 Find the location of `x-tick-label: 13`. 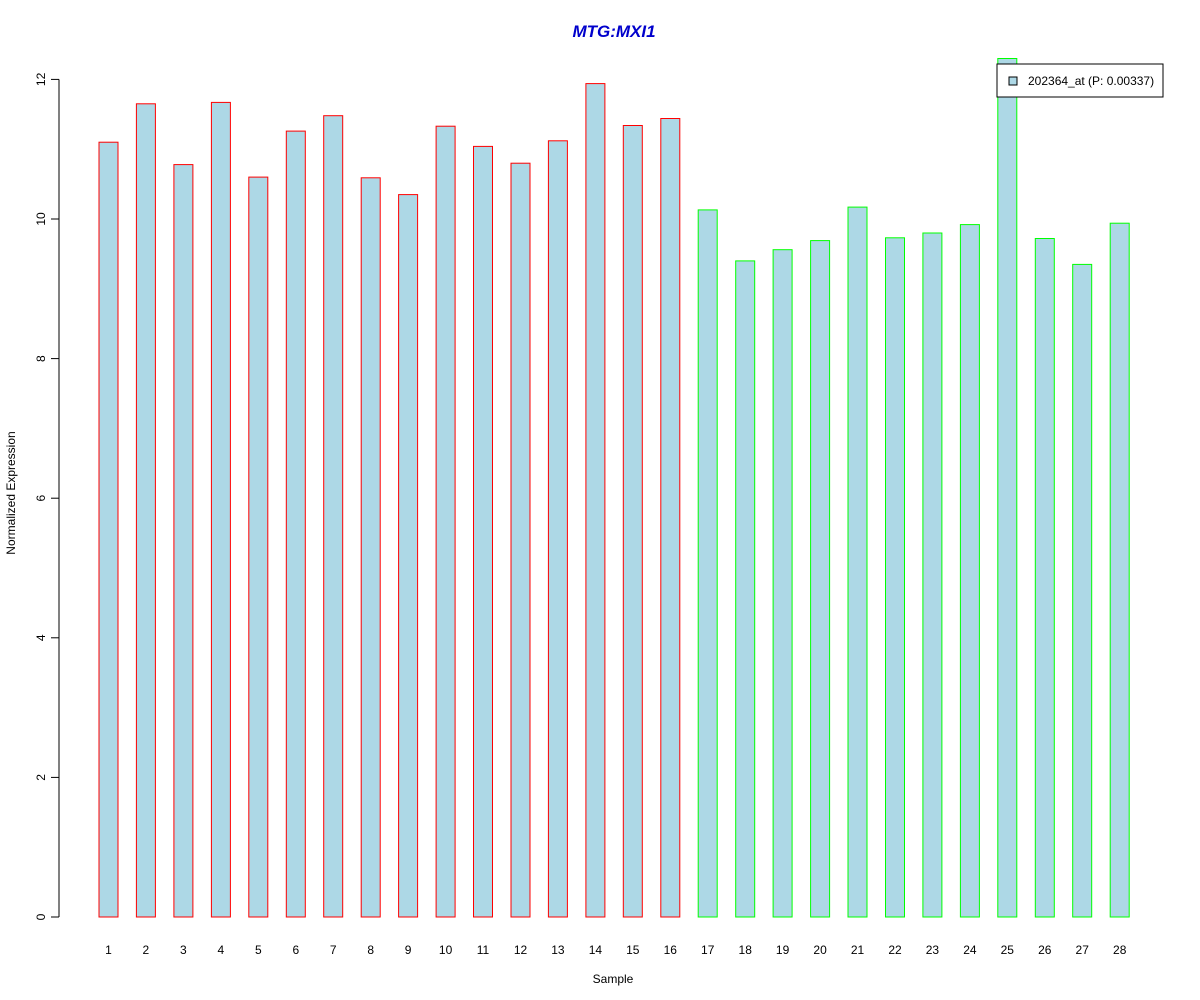

x-tick-label: 13 is located at coordinates (558, 950).